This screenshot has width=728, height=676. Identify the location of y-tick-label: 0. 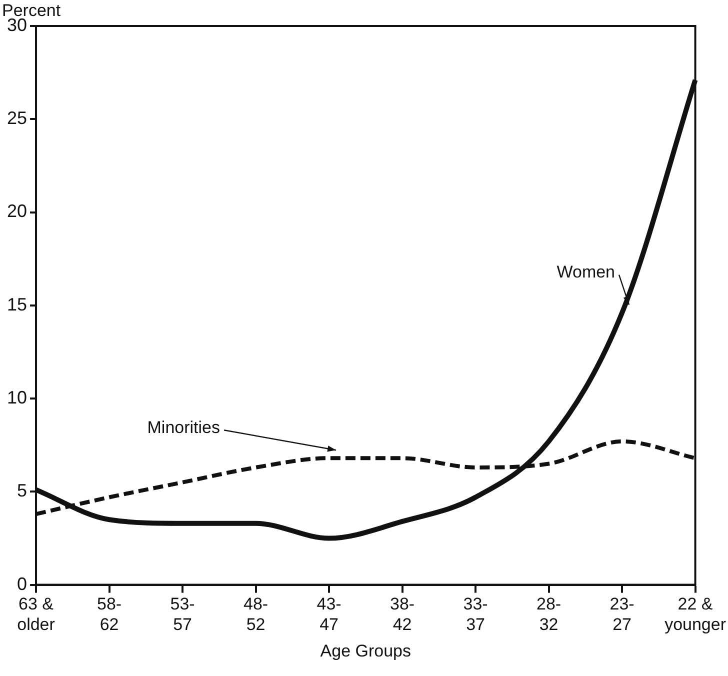
(22, 584).